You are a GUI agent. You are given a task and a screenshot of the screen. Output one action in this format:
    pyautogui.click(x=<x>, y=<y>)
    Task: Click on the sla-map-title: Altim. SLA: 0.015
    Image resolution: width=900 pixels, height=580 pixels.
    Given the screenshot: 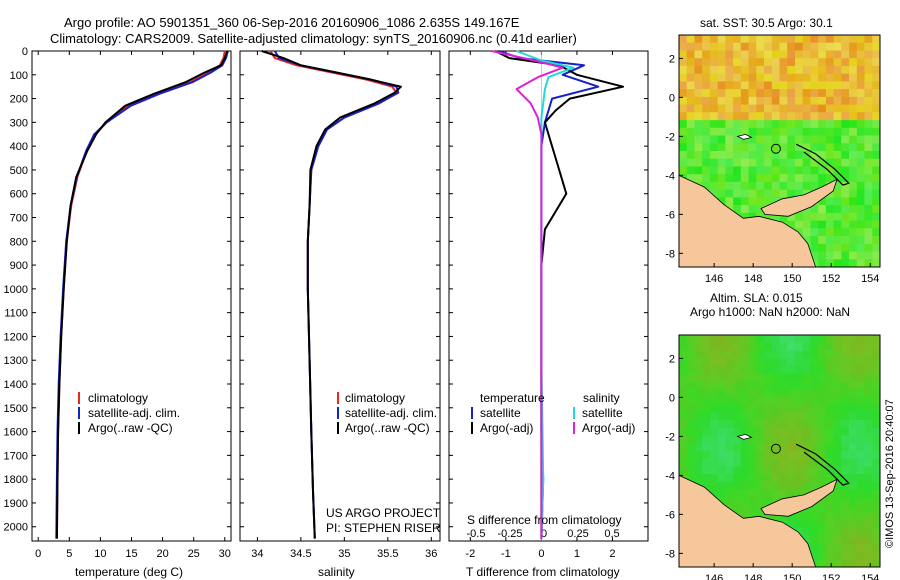 What is the action you would take?
    pyautogui.click(x=756, y=298)
    